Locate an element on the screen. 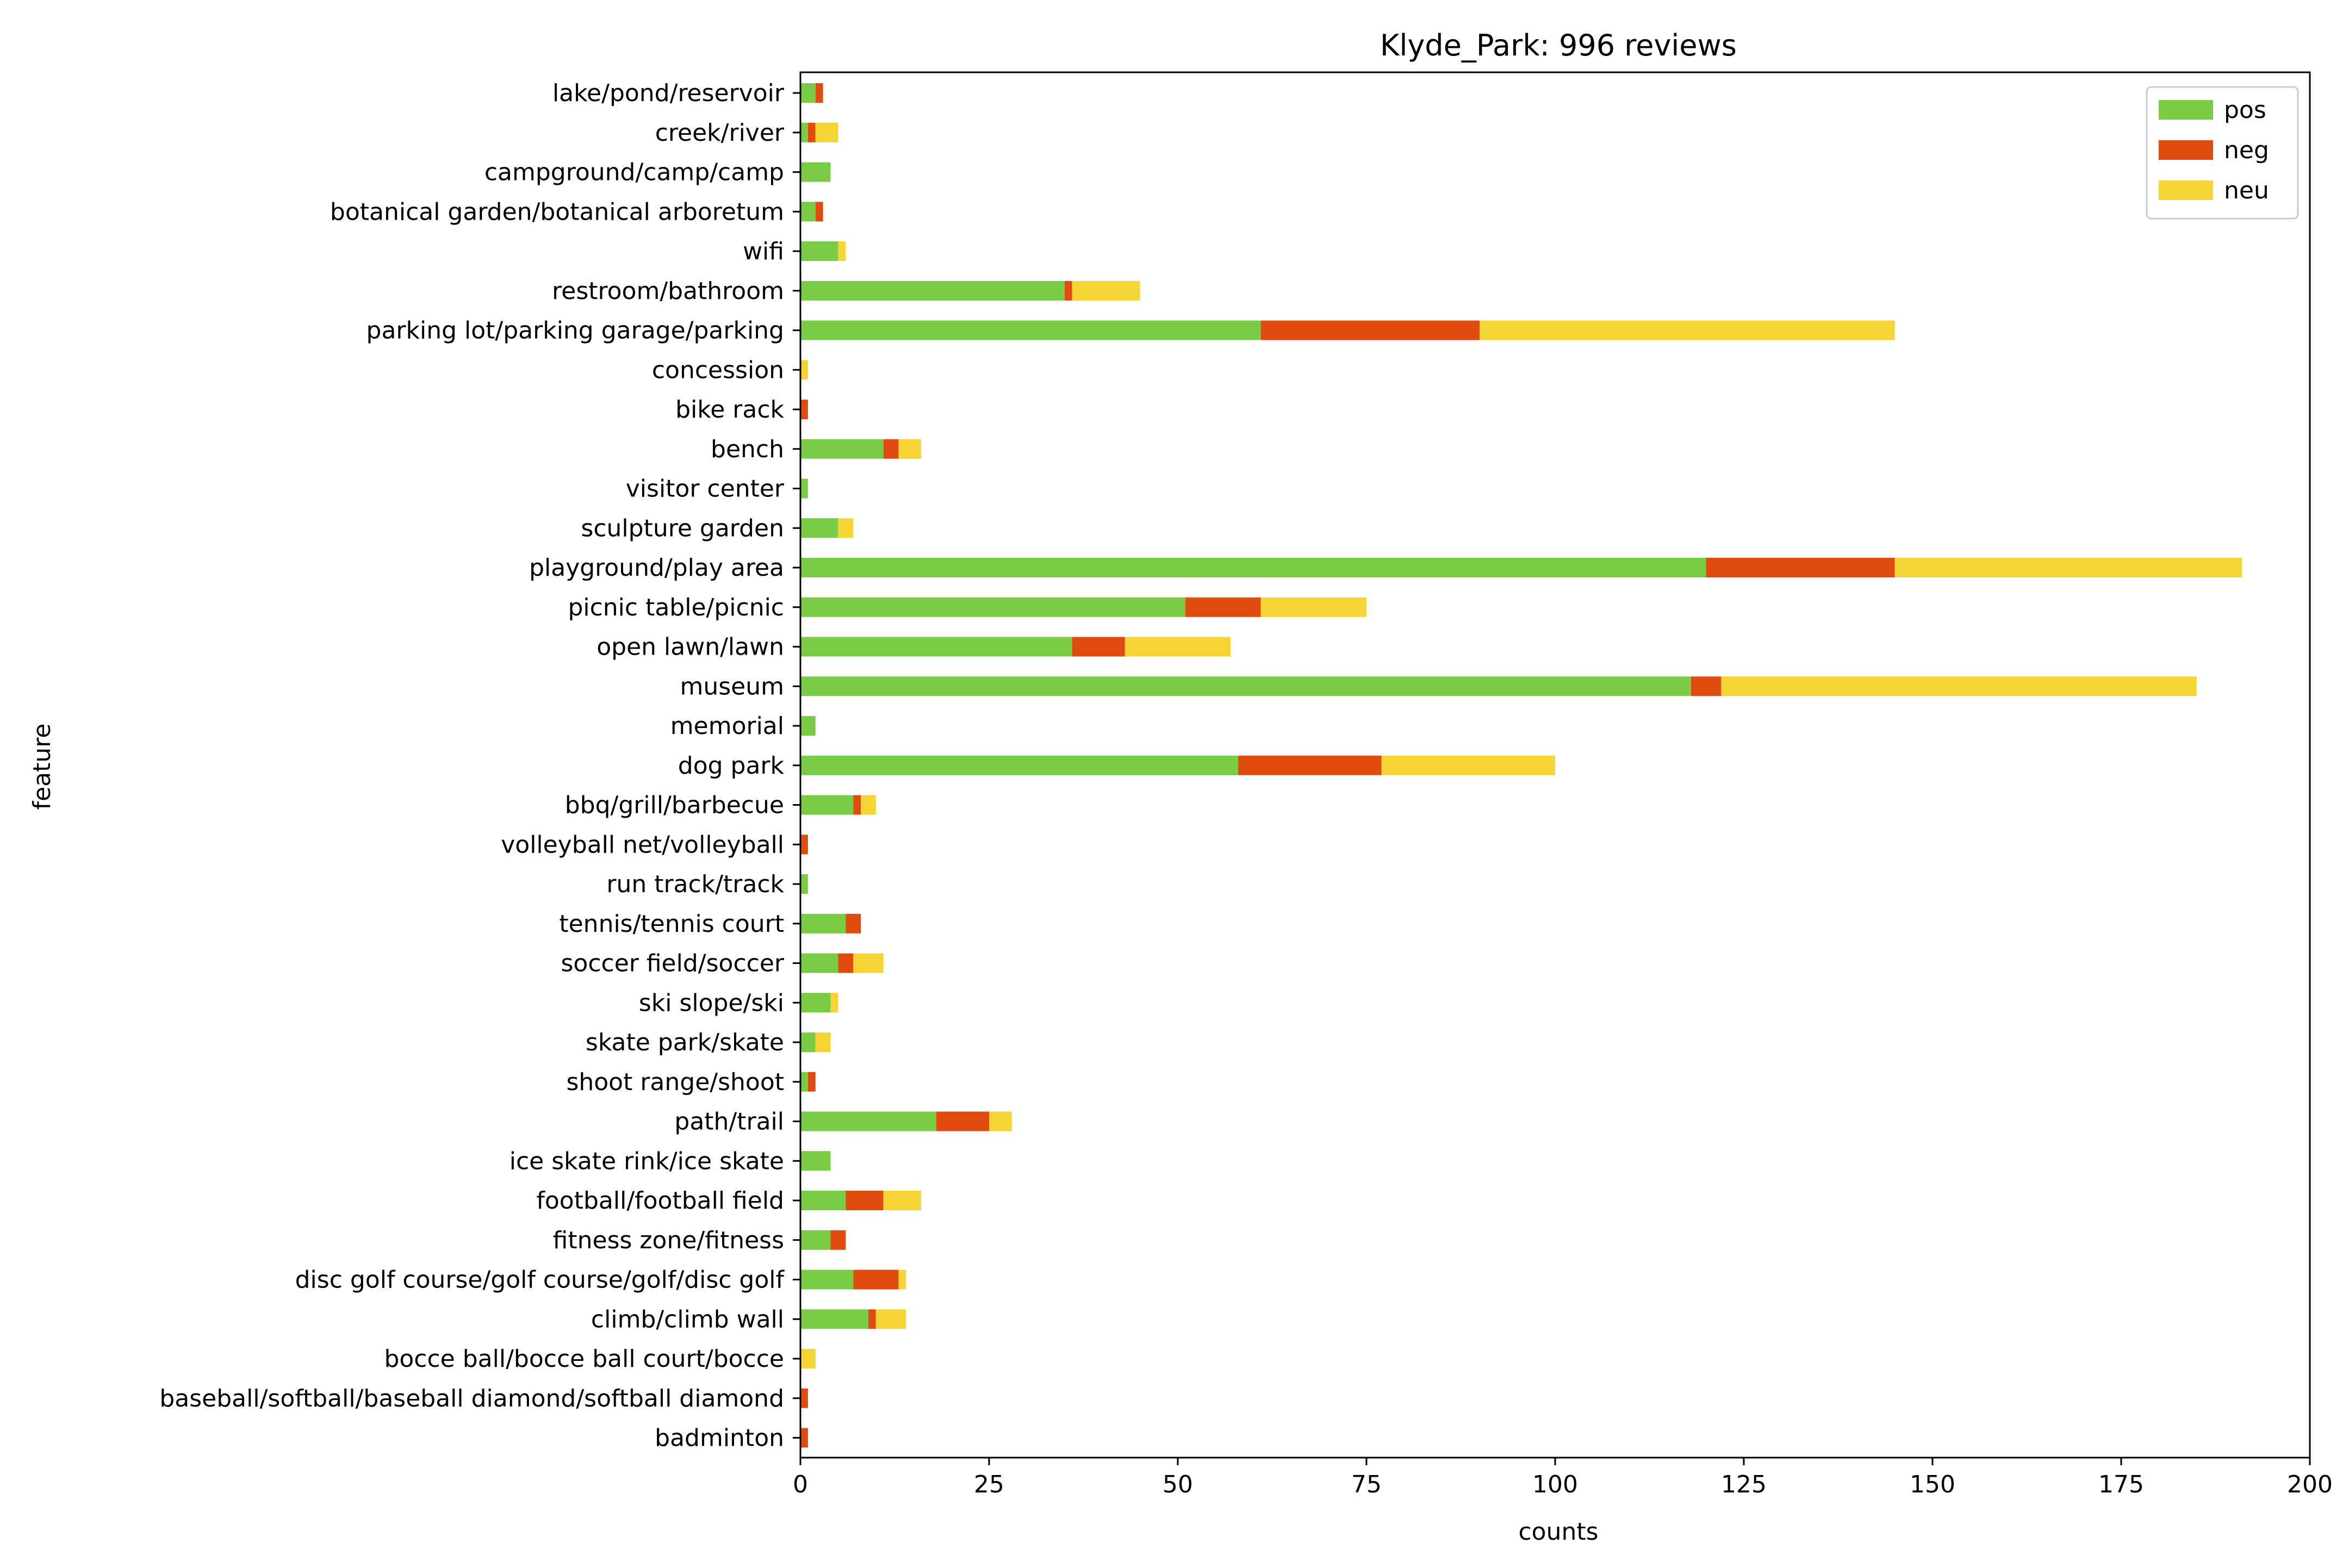  y-tick-label: run track/track is located at coordinates (695, 884).